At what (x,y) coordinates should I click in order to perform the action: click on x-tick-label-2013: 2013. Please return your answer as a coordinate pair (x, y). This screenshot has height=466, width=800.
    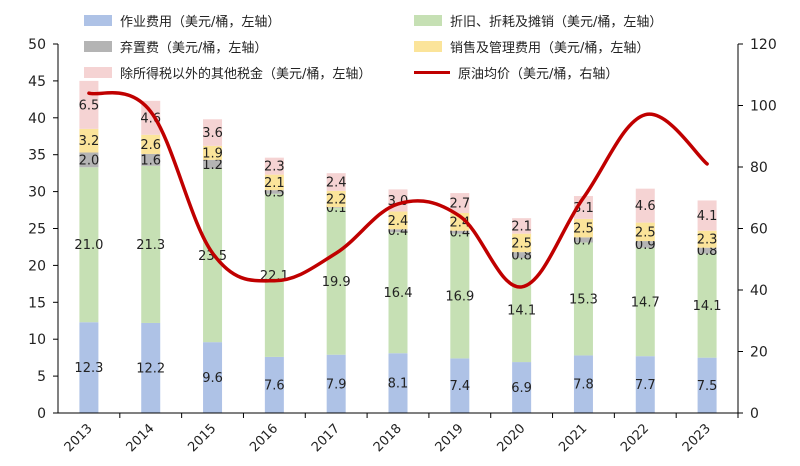
    Looking at the image, I should click on (79, 438).